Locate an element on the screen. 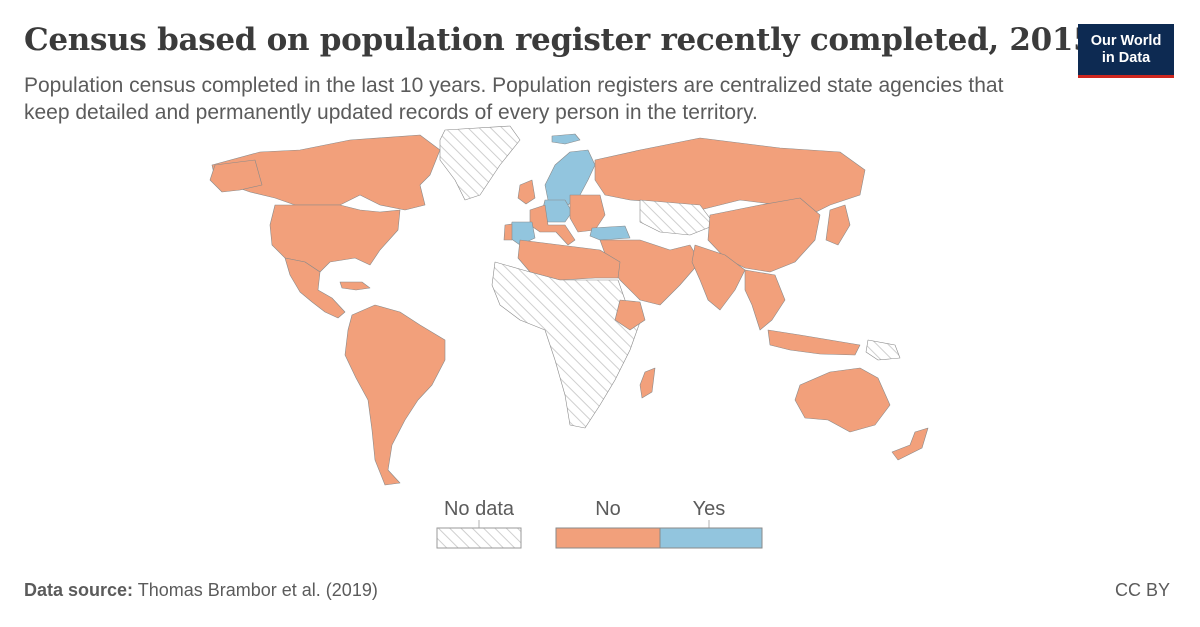 This screenshot has width=1200, height=627. owid-logo: Our World in Data is located at coordinates (1126, 51).